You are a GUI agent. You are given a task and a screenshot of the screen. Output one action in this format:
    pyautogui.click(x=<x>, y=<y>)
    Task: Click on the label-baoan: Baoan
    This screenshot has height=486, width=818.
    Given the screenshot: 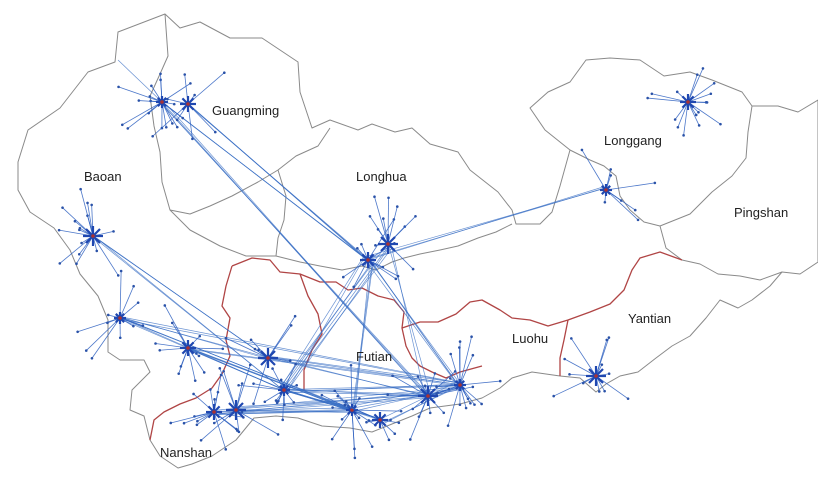 What is the action you would take?
    pyautogui.click(x=103, y=176)
    